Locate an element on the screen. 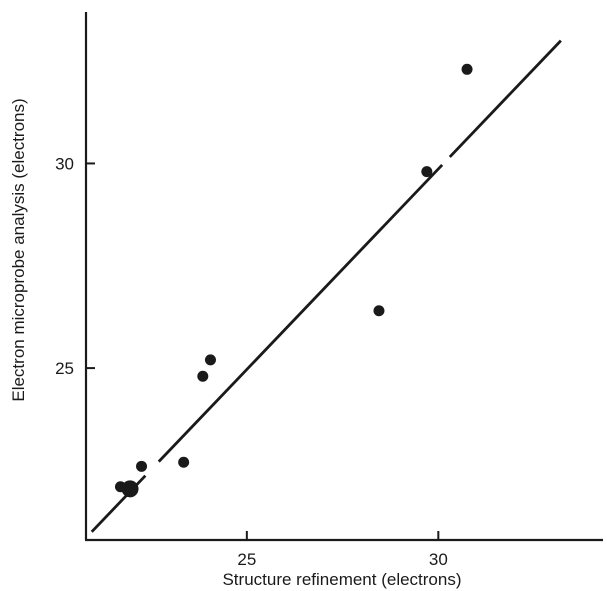 The width and height of the screenshot is (607, 591). x-tick-label: 30 is located at coordinates (438, 559).